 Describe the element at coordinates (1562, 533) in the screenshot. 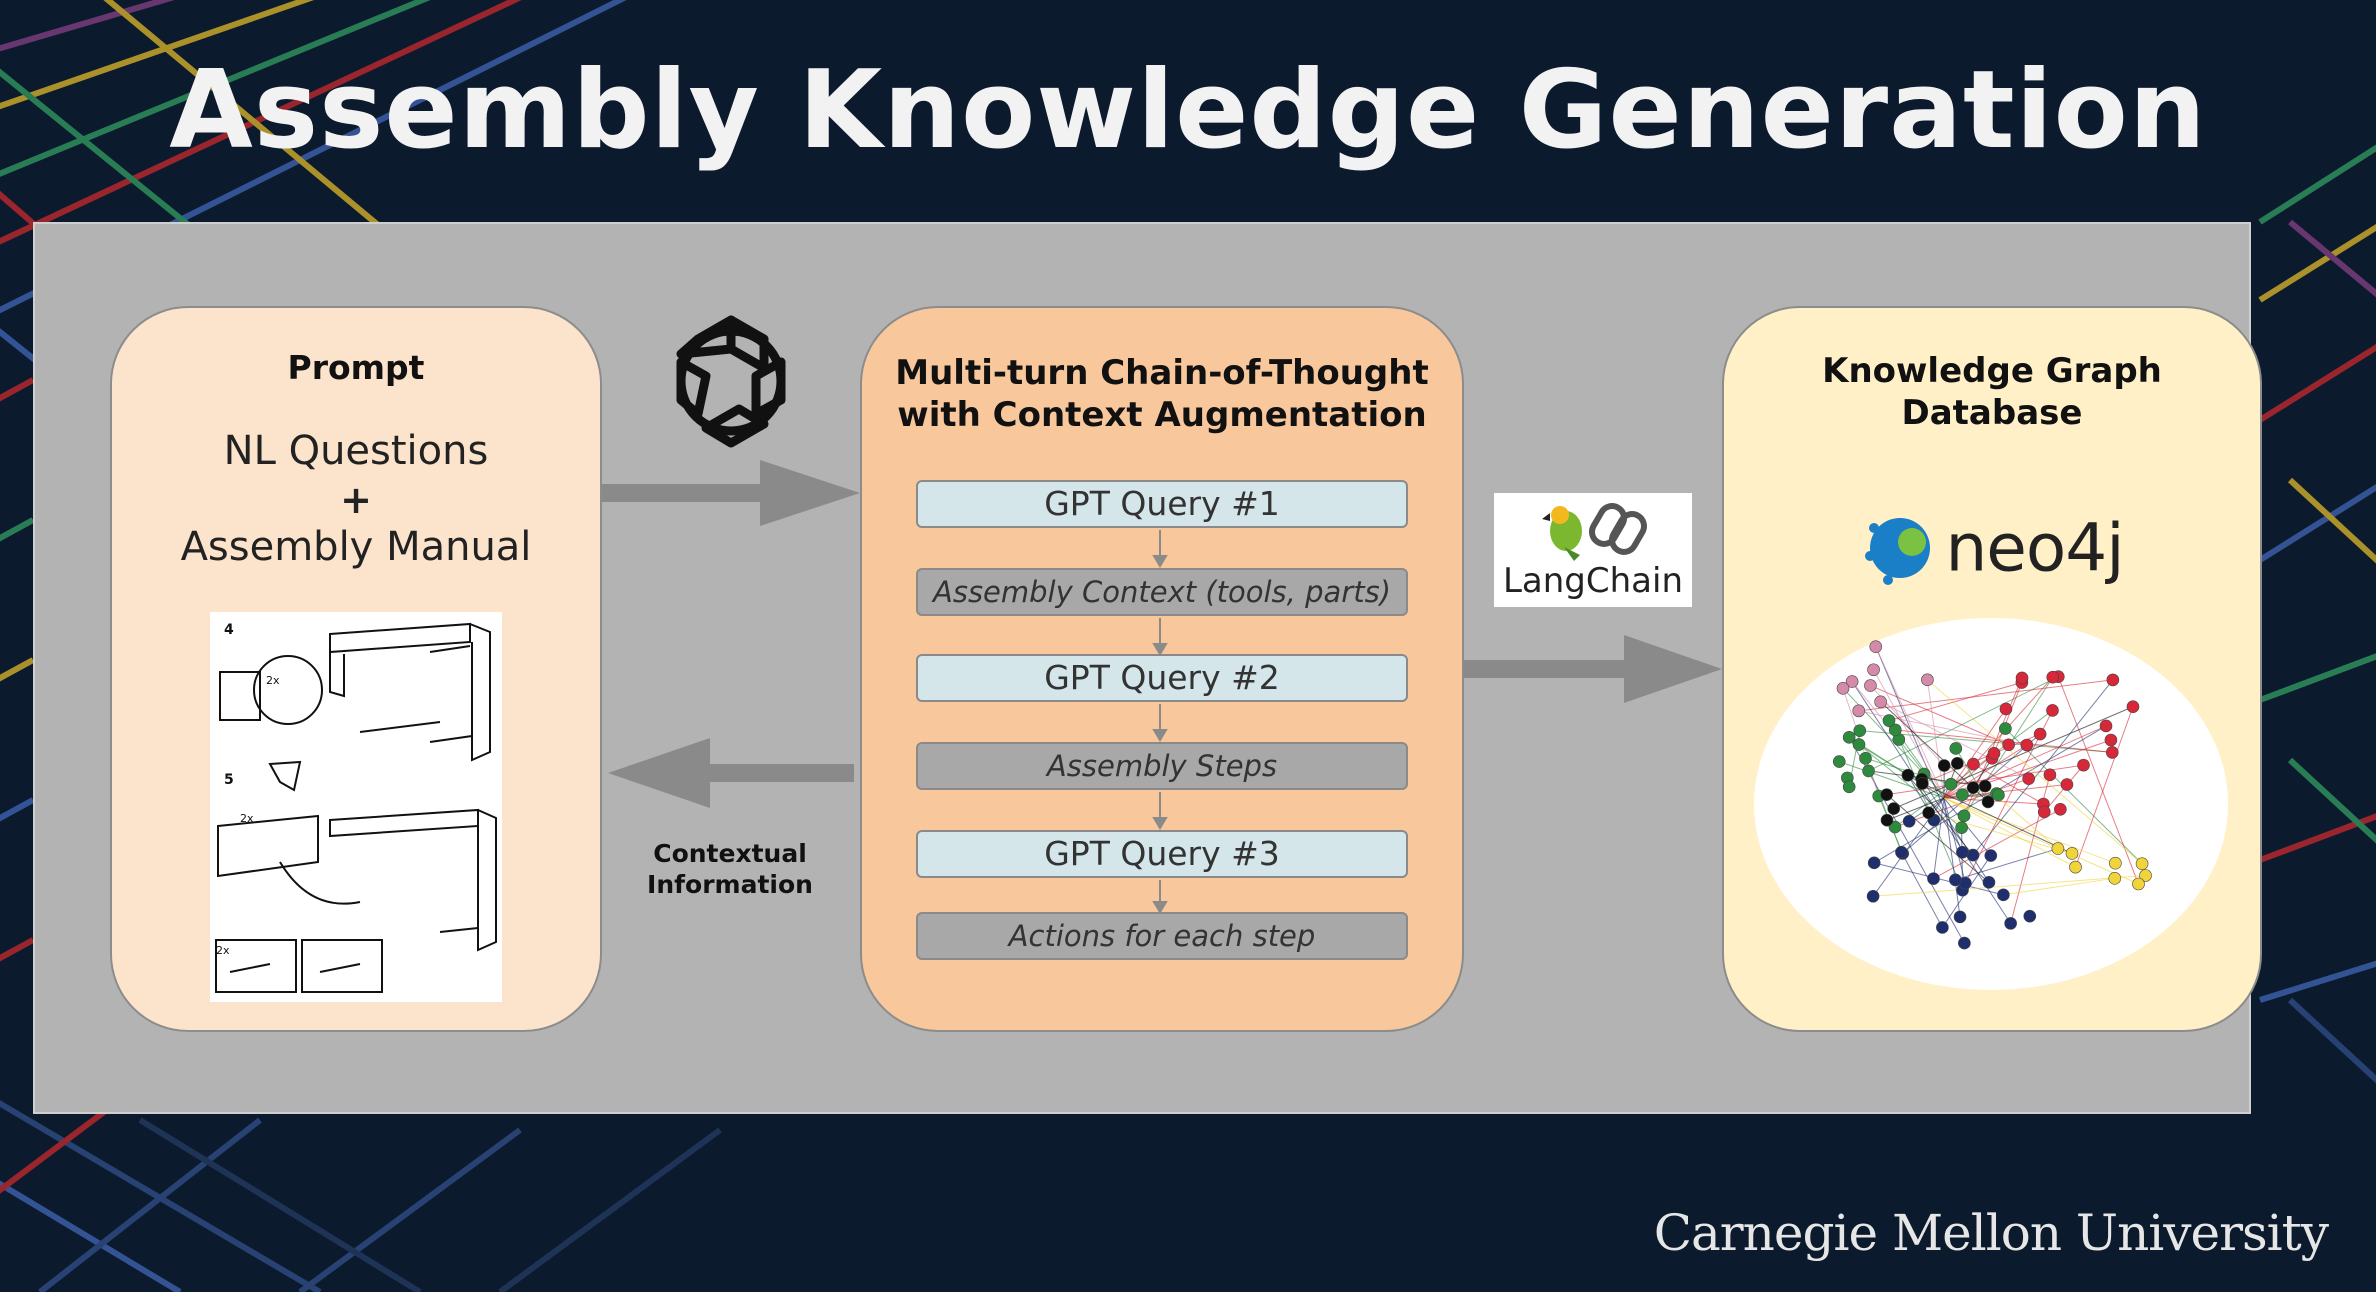

I see `parrot-icon` at that location.